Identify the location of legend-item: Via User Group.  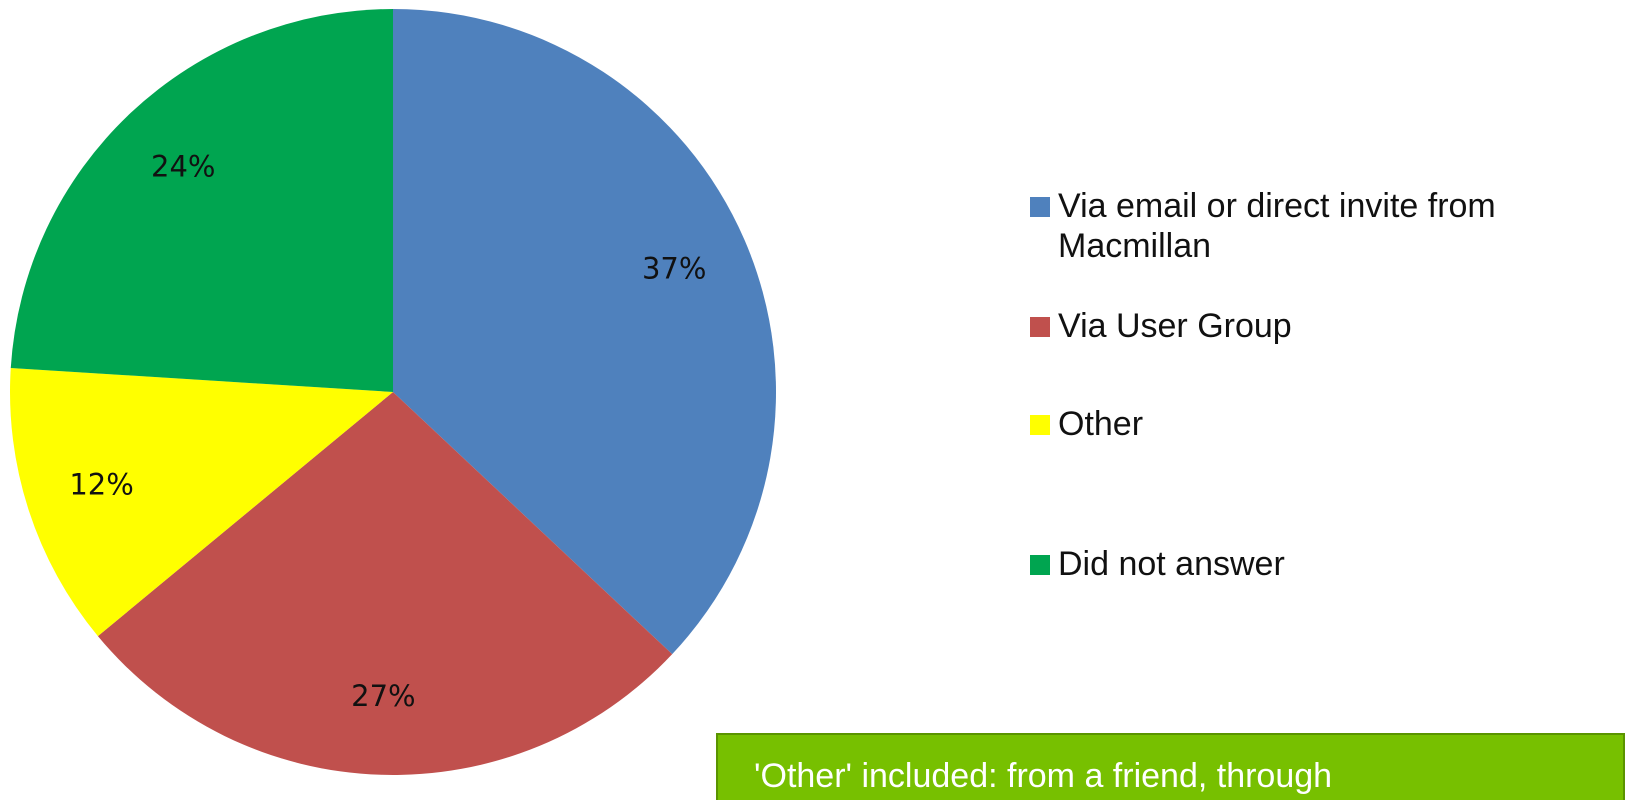
(1314, 326).